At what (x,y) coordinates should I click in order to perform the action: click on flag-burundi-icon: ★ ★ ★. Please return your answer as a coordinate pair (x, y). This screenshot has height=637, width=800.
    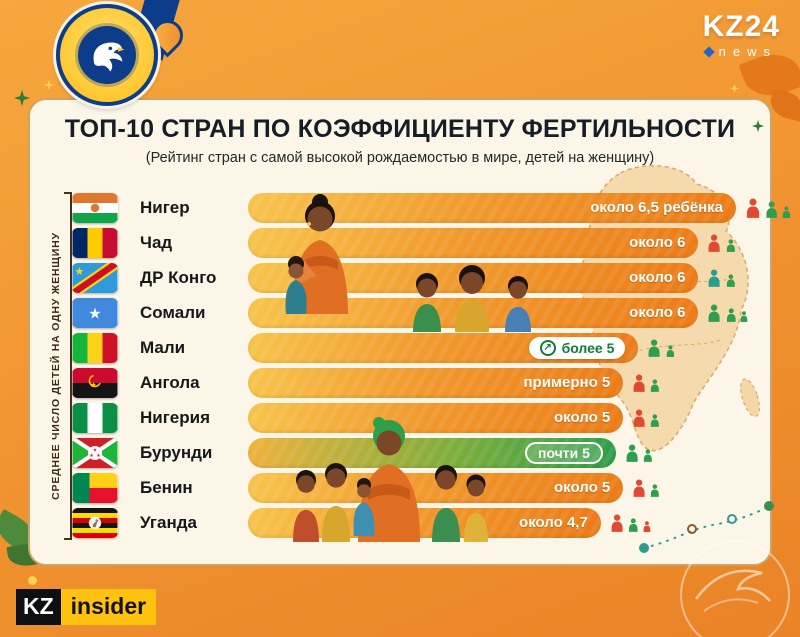
    Looking at the image, I should click on (95, 452).